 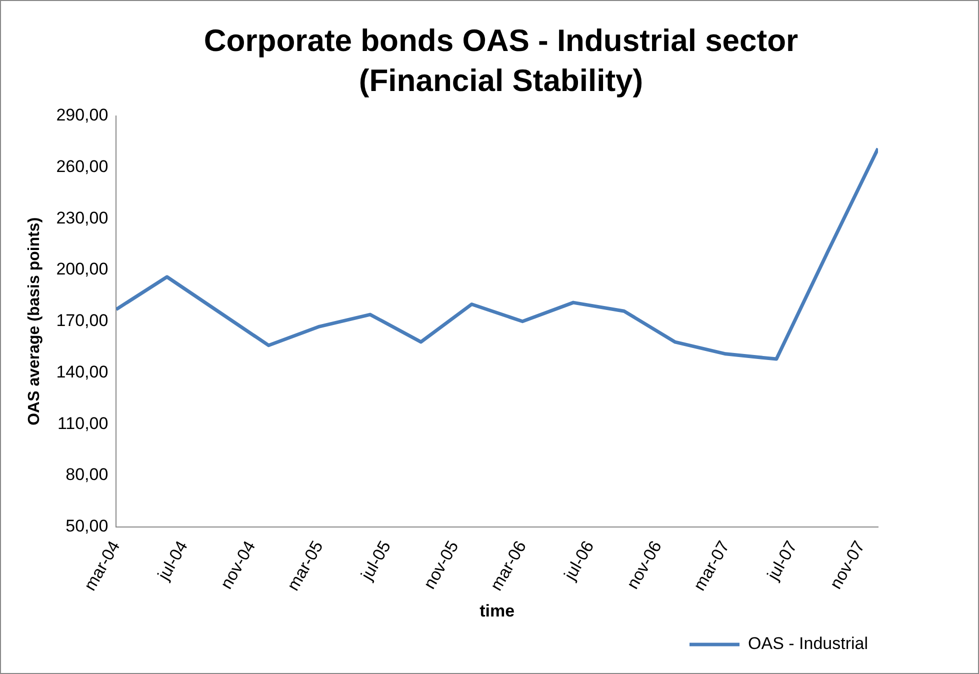 I want to click on y-axis-title: OAS average (basis points), so click(x=35, y=321).